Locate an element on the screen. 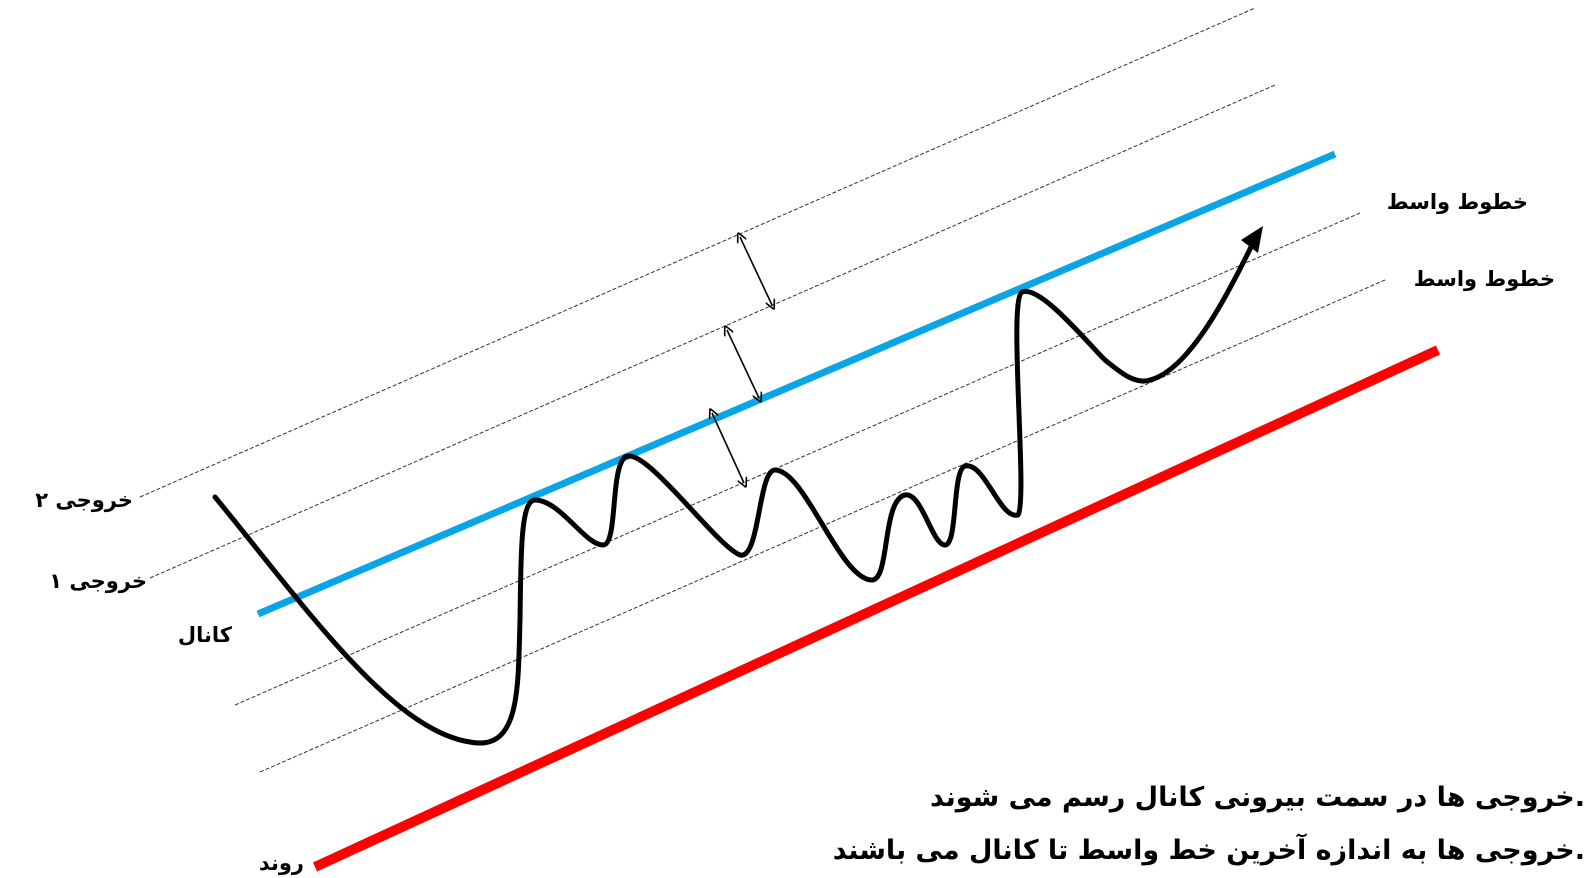 The width and height of the screenshot is (1585, 878). middle-lines-label-top: خطوط واسط is located at coordinates (1457, 202).